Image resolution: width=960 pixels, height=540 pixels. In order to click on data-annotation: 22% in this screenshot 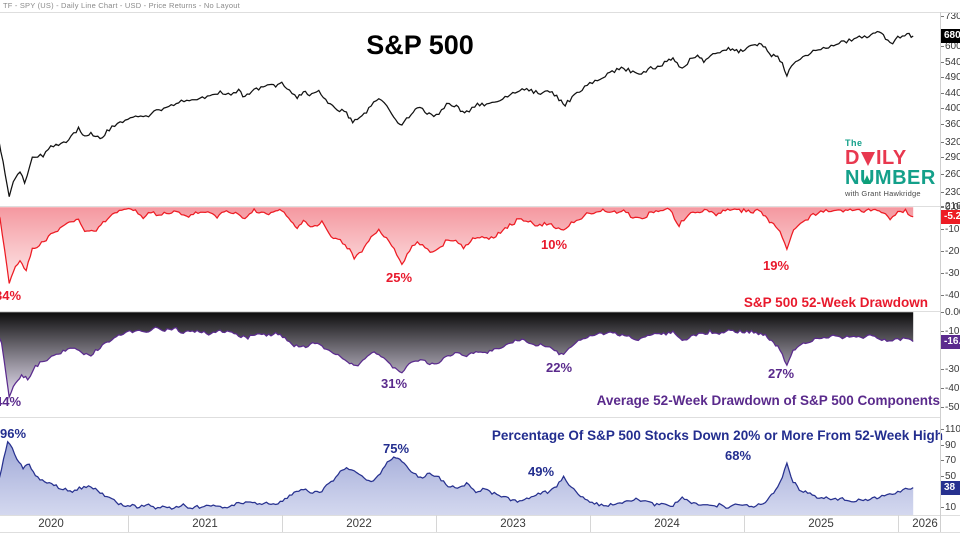, I will do `click(559, 367)`.